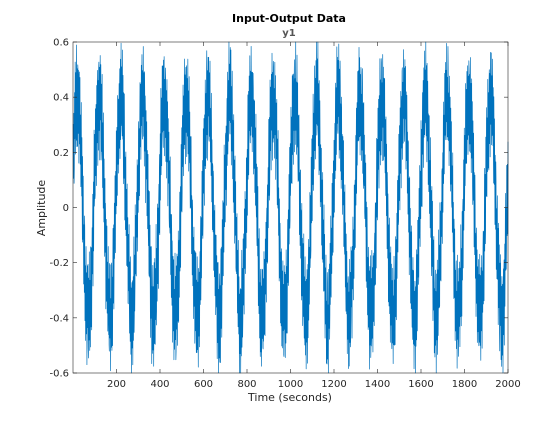 This screenshot has height=425, width=560. What do you see at coordinates (159, 384) in the screenshot?
I see `x-tick-label: 400` at bounding box center [159, 384].